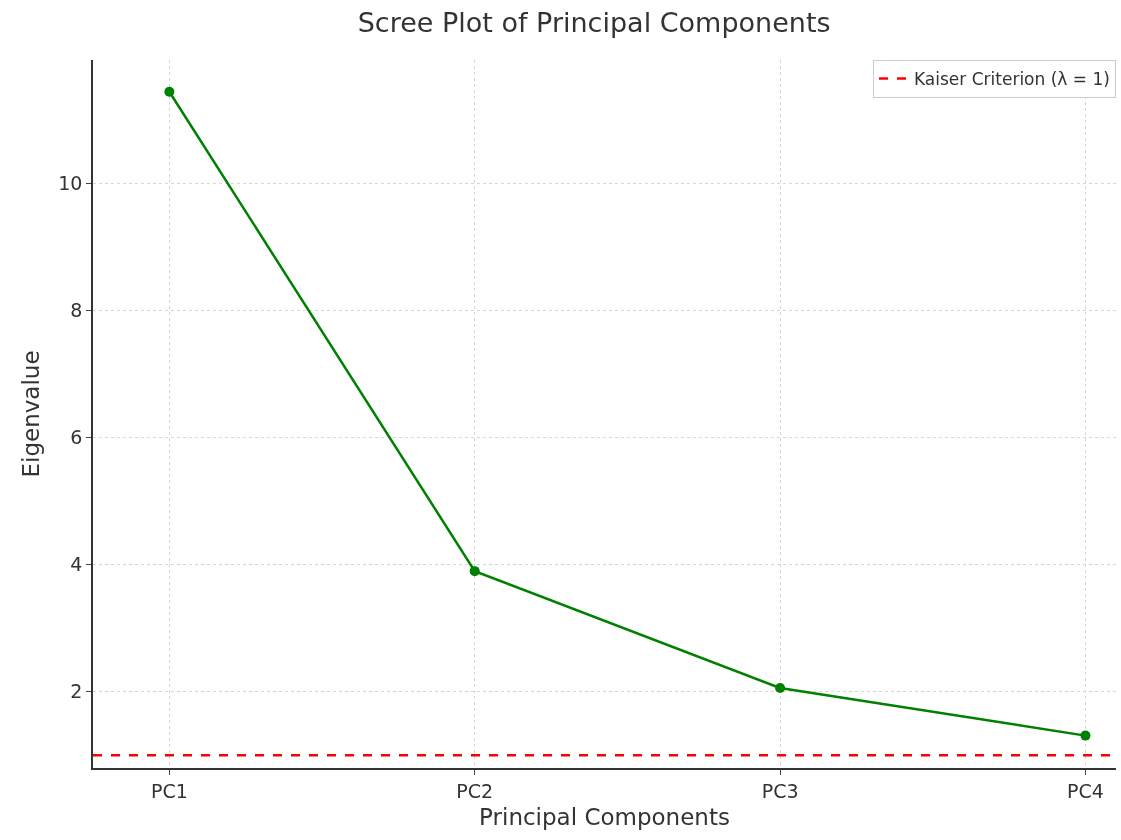 The width and height of the screenshot is (1121, 840). I want to click on y-tick-label: 2, so click(76, 691).